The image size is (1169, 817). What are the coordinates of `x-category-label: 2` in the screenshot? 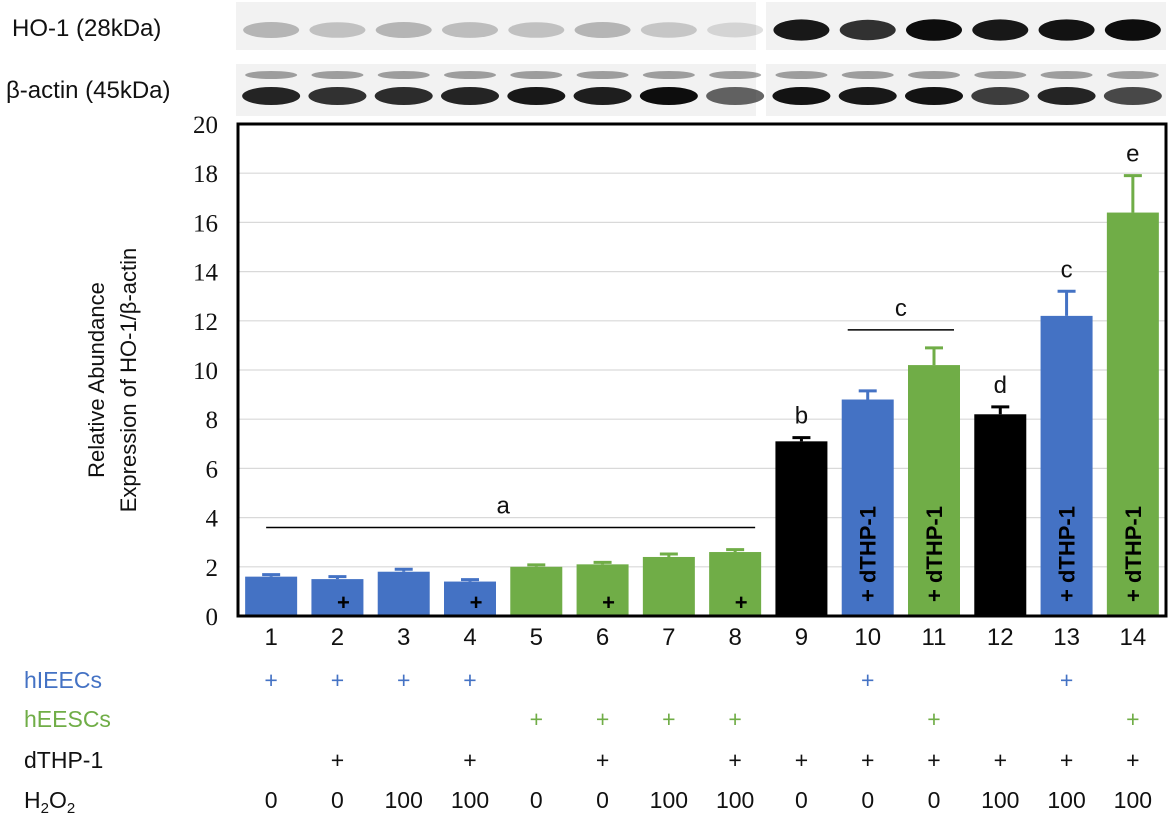 It's located at (337, 637).